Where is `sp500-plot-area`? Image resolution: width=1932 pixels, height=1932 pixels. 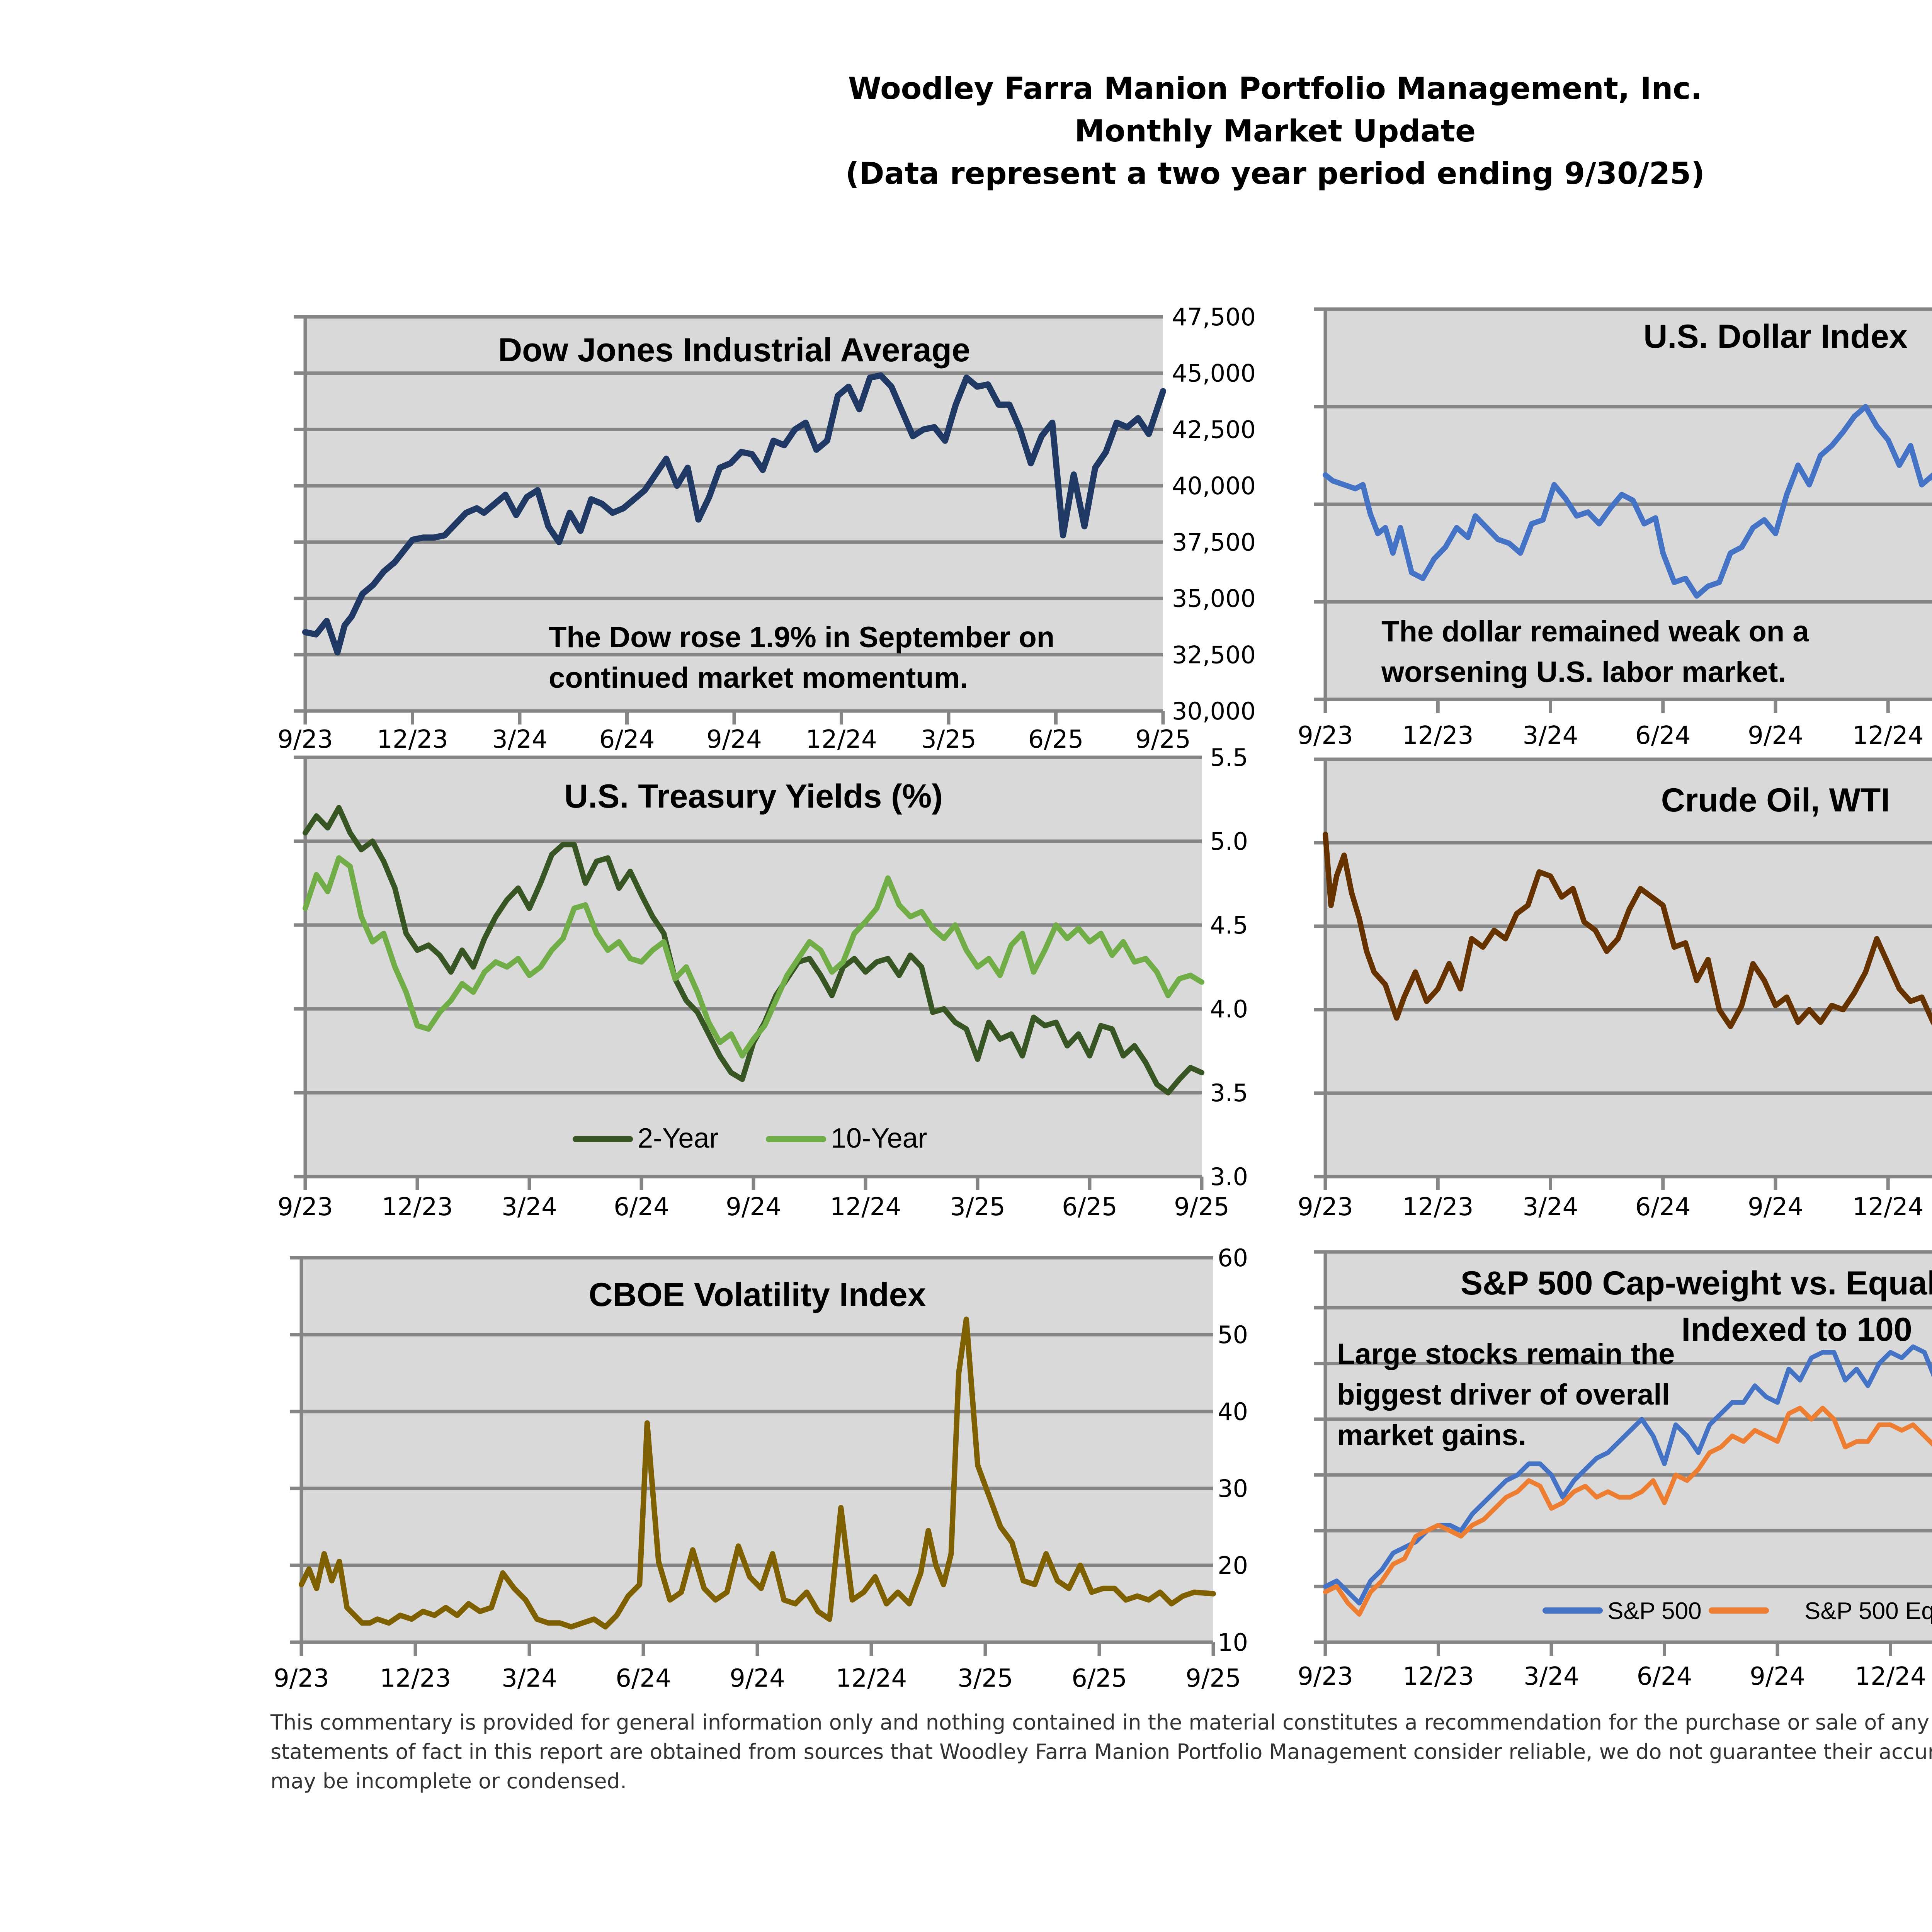
sp500-plot-area is located at coordinates (1628, 1447).